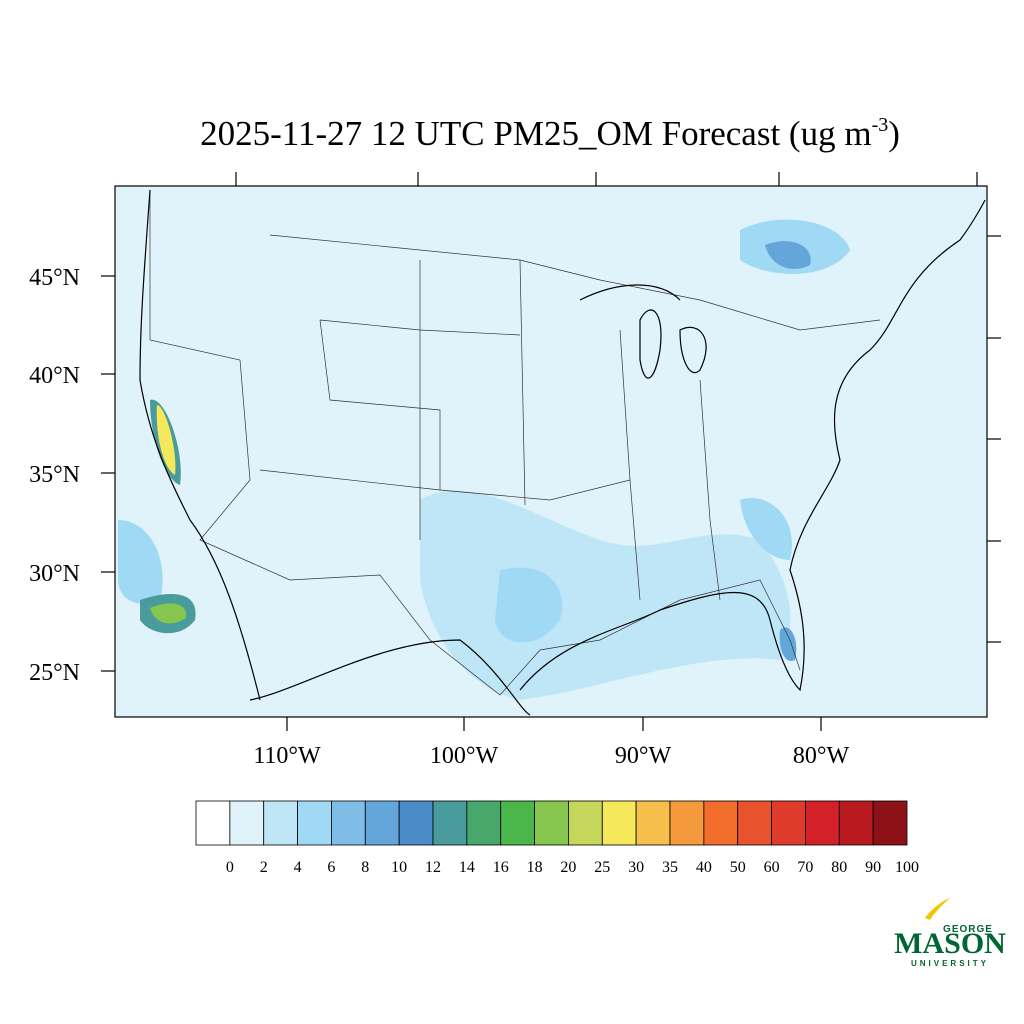 Image resolution: width=1024 pixels, height=1024 pixels. What do you see at coordinates (907, 867) in the screenshot?
I see `colorbar-label: 100` at bounding box center [907, 867].